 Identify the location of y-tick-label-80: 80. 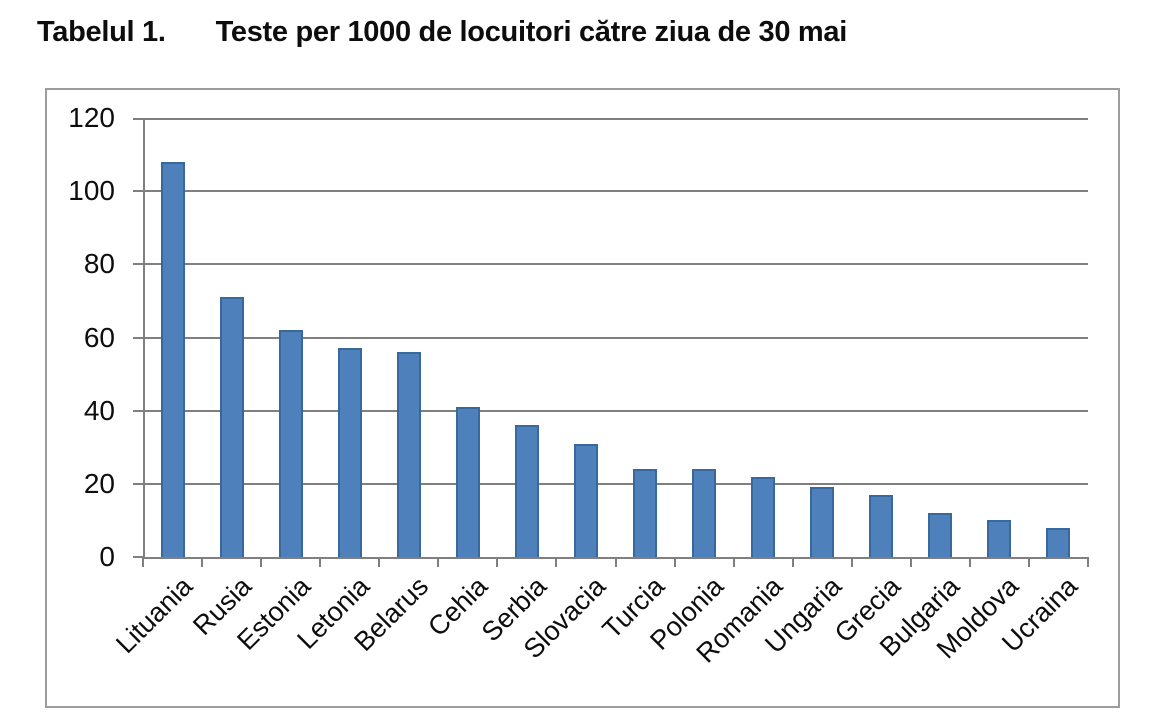
(99, 263).